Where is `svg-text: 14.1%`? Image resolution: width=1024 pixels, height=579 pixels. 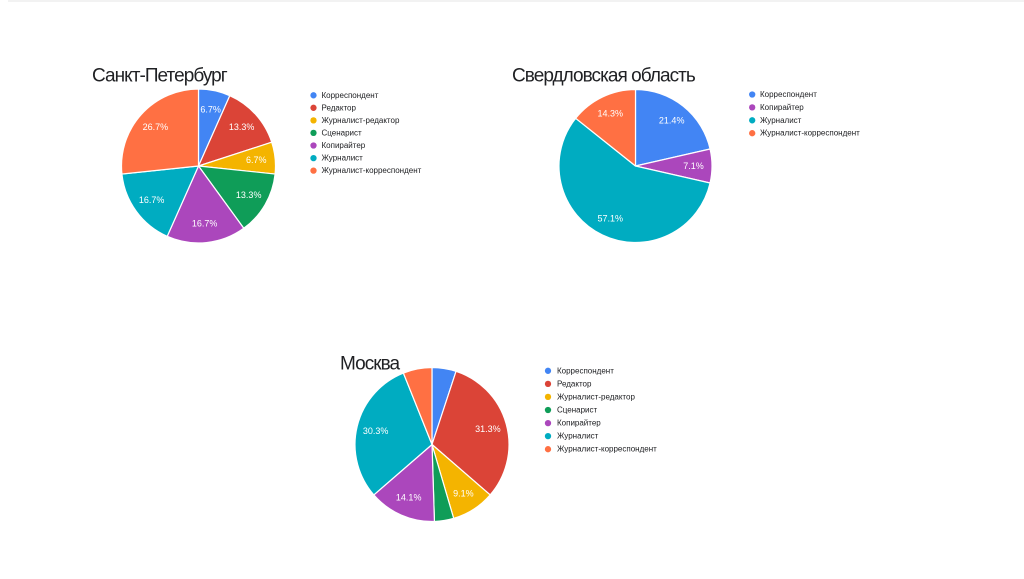
svg-text: 14.1% is located at coordinates (409, 498).